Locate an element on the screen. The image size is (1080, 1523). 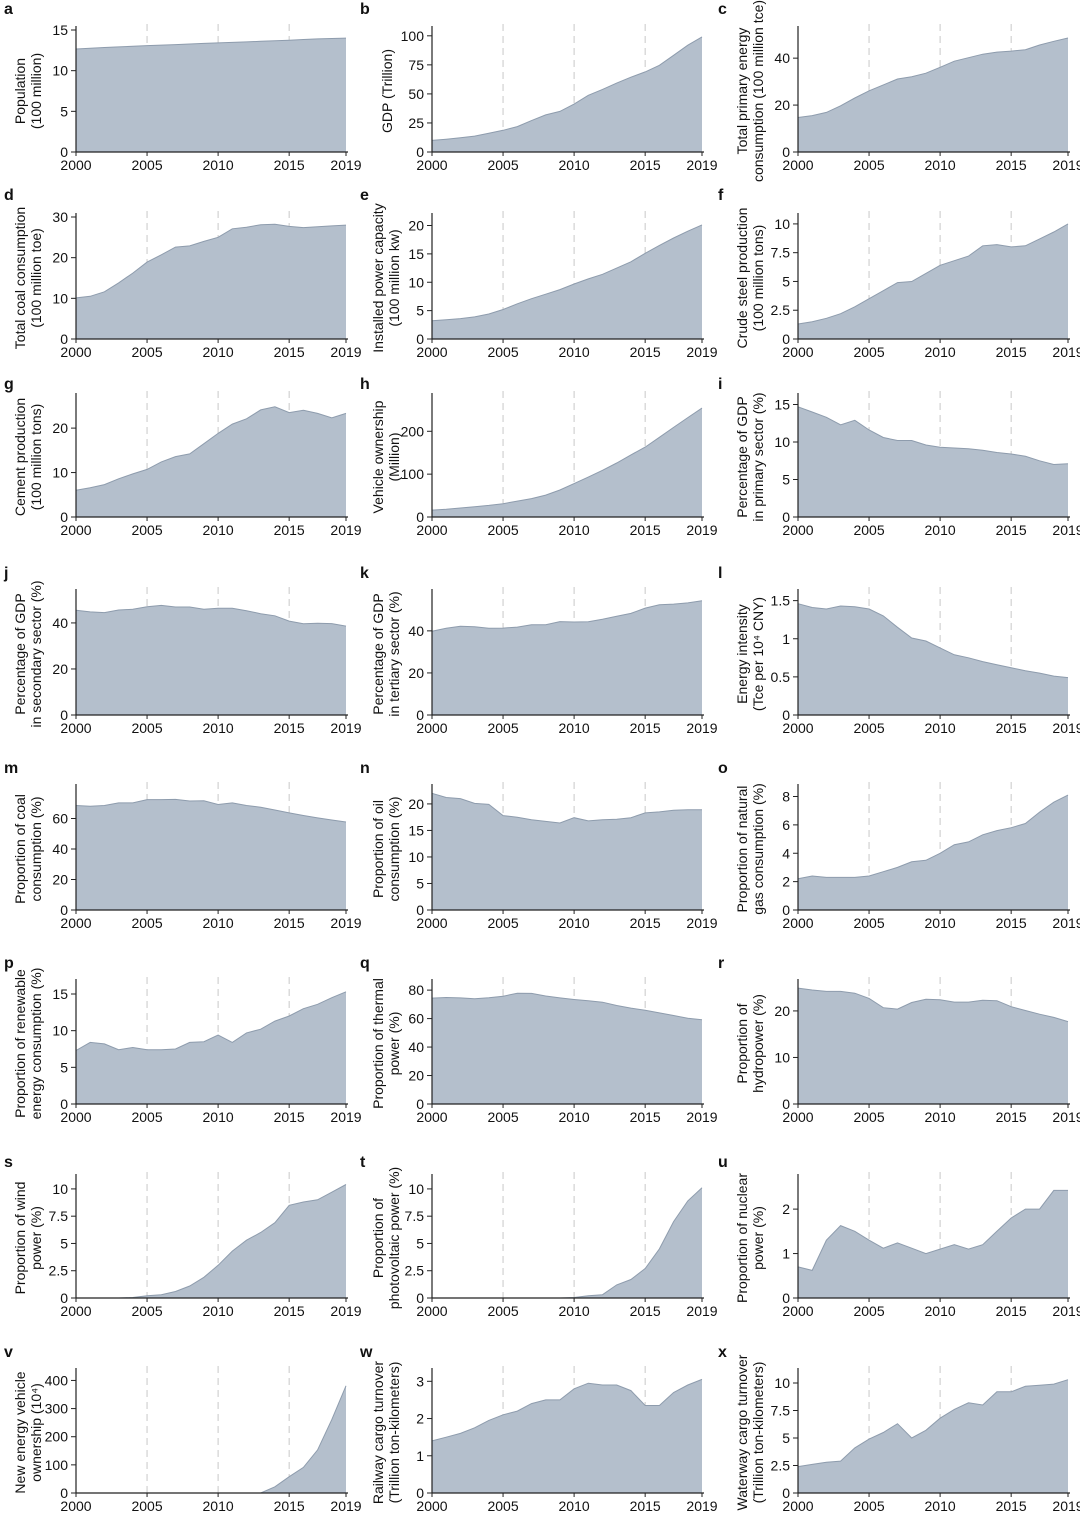
y-tick-label: 1.5 is located at coordinates (781, 601).